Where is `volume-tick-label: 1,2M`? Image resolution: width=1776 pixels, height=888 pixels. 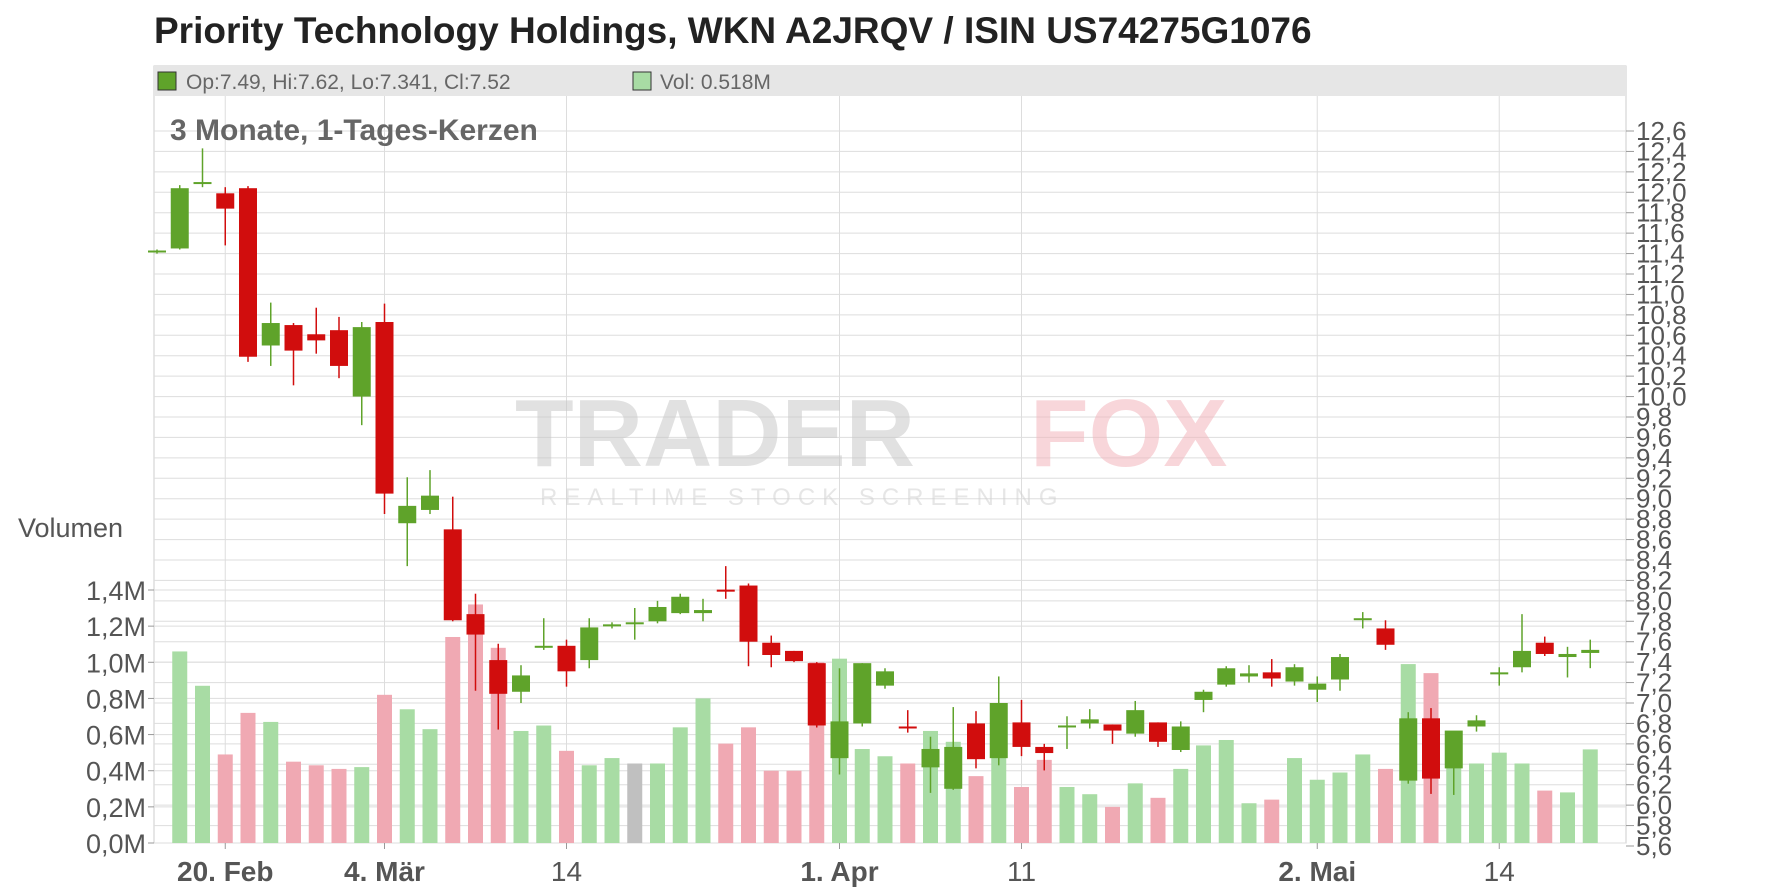 volume-tick-label: 1,2M is located at coordinates (116, 627).